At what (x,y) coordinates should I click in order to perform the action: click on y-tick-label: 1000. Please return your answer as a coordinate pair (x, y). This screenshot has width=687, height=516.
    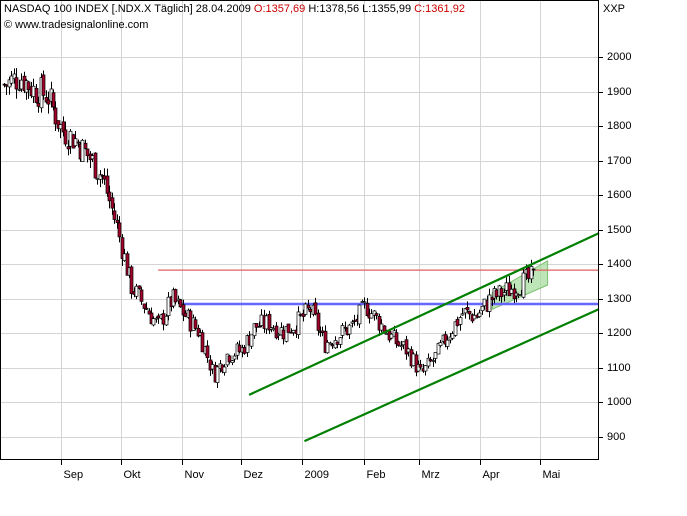
    Looking at the image, I should click on (619, 401).